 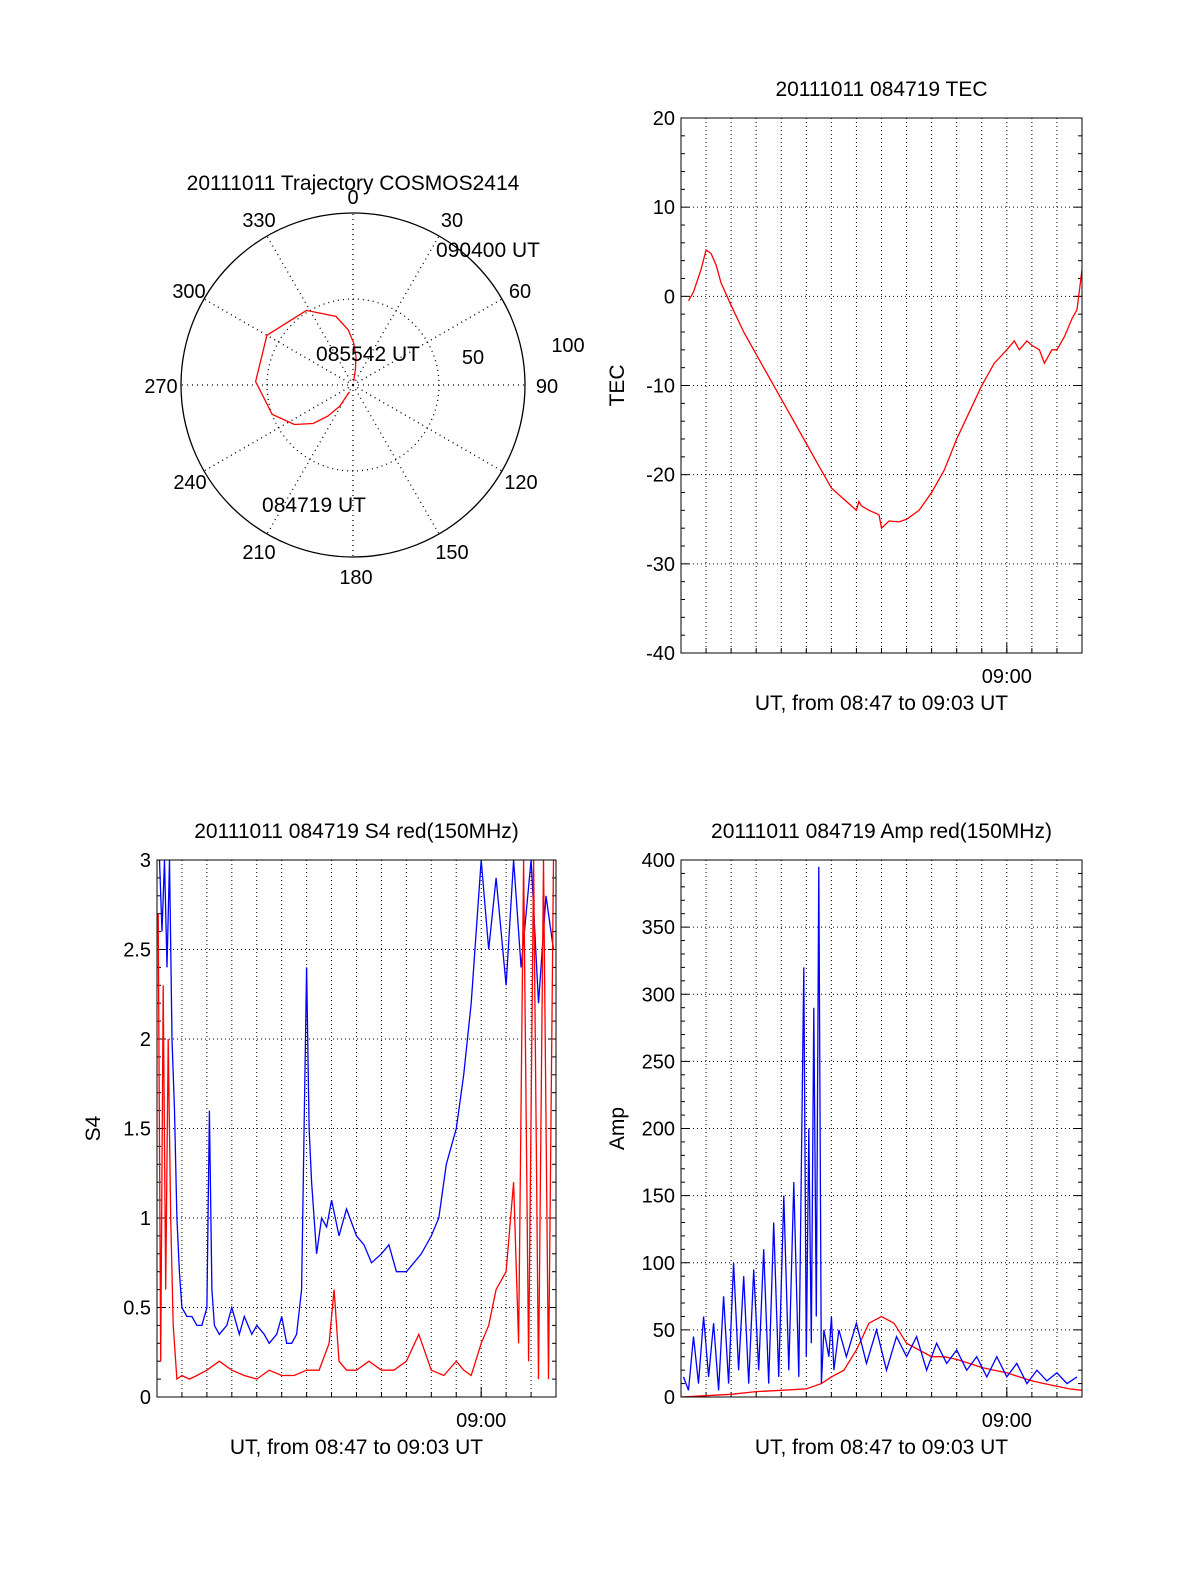 What do you see at coordinates (352, 198) in the screenshot?
I see `angle-label: 0` at bounding box center [352, 198].